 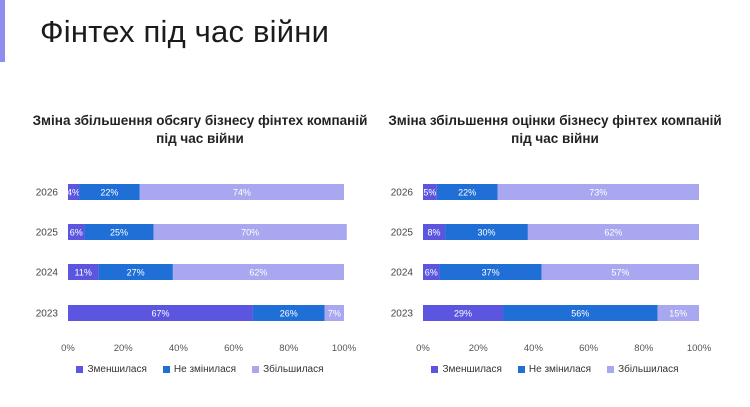 I want to click on data-label: 74%, so click(x=242, y=193).